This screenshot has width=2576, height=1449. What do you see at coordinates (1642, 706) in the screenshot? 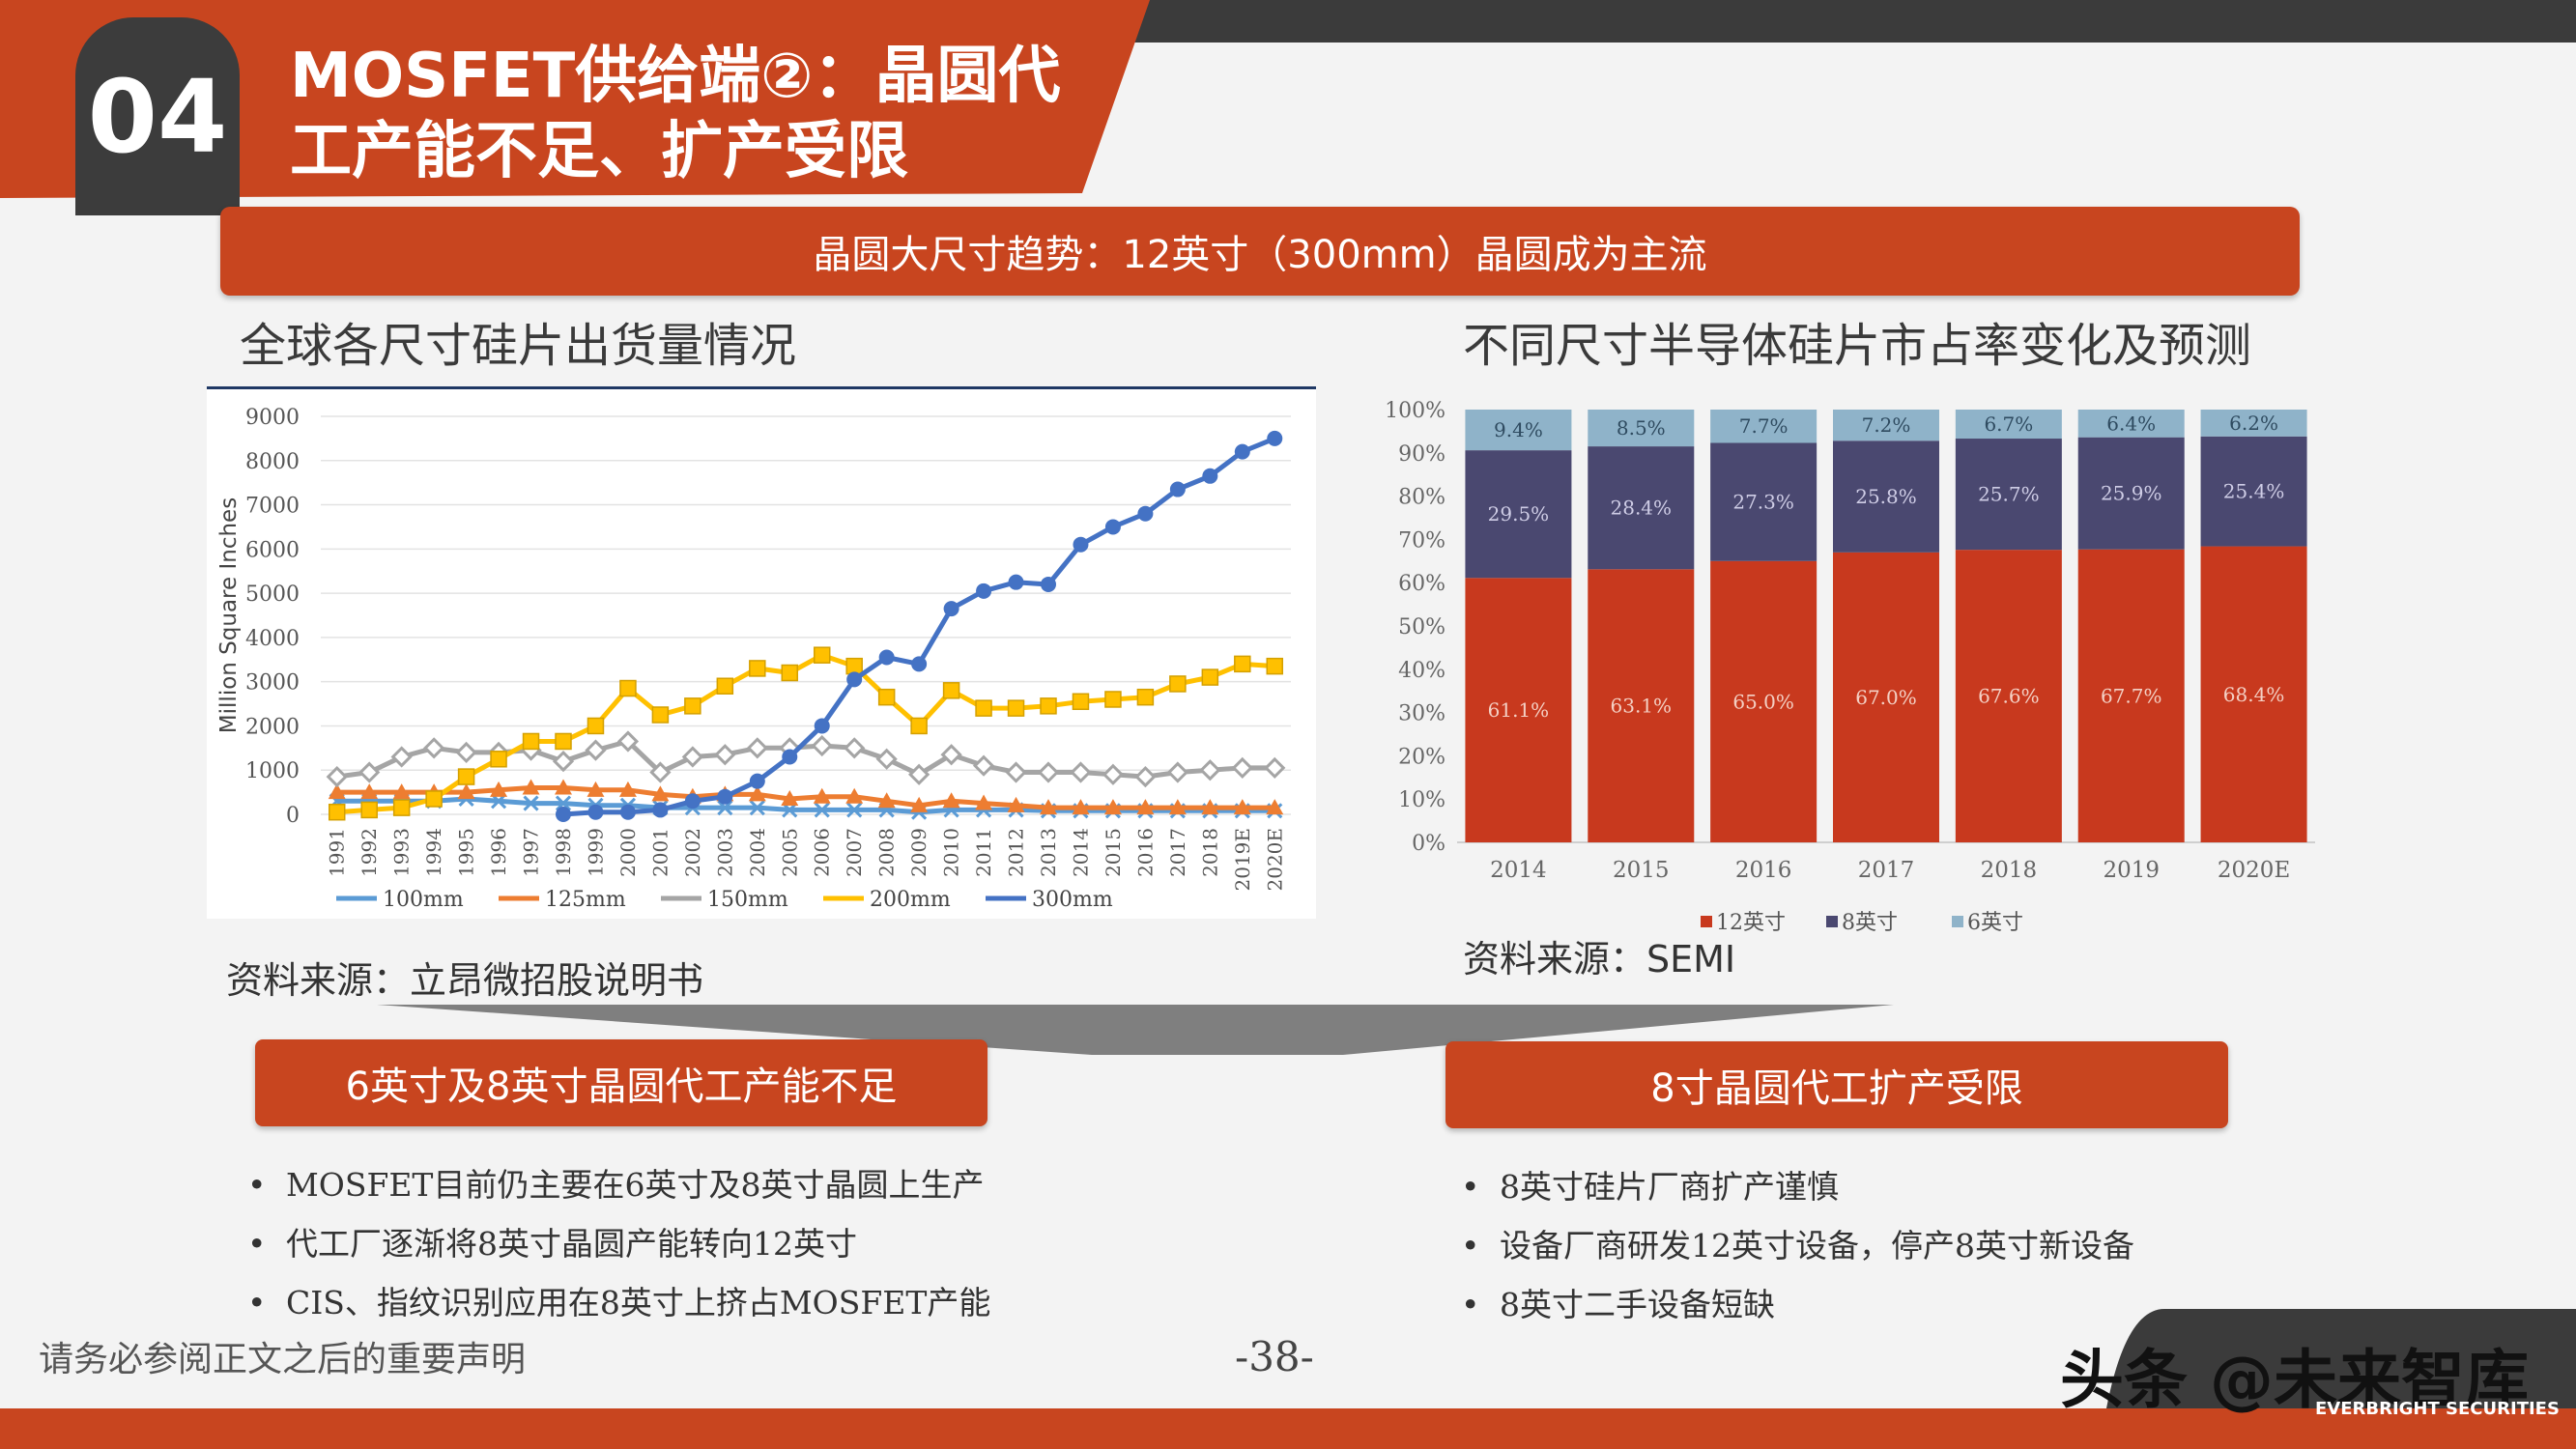
I see `data-label: 63.1%` at bounding box center [1642, 706].